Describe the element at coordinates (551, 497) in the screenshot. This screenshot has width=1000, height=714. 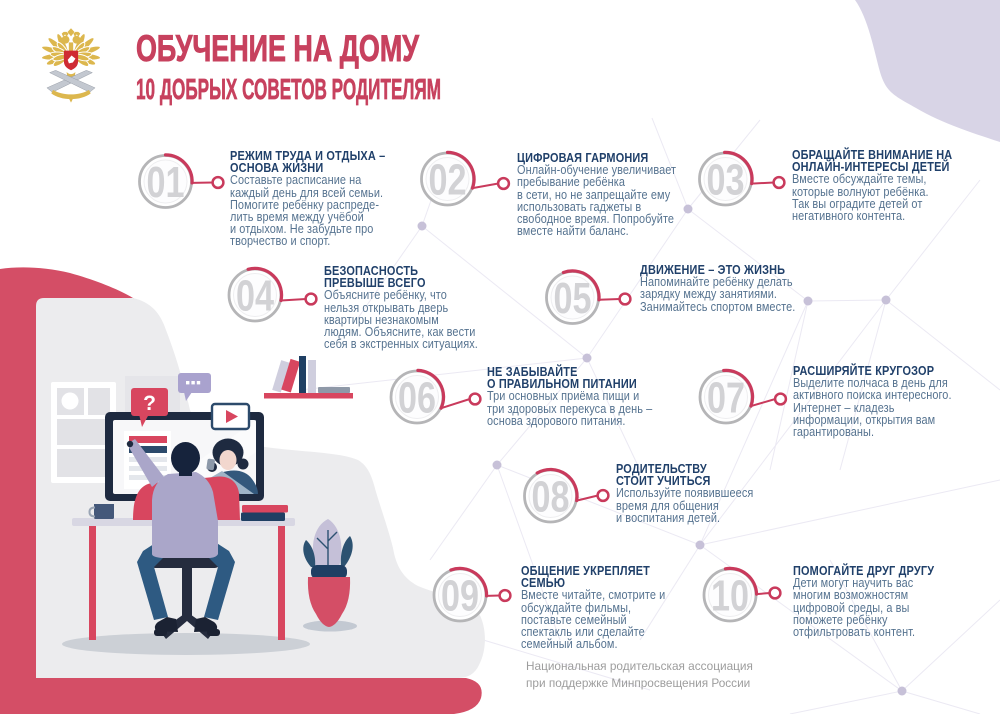
I see `svg-text: 08` at that location.